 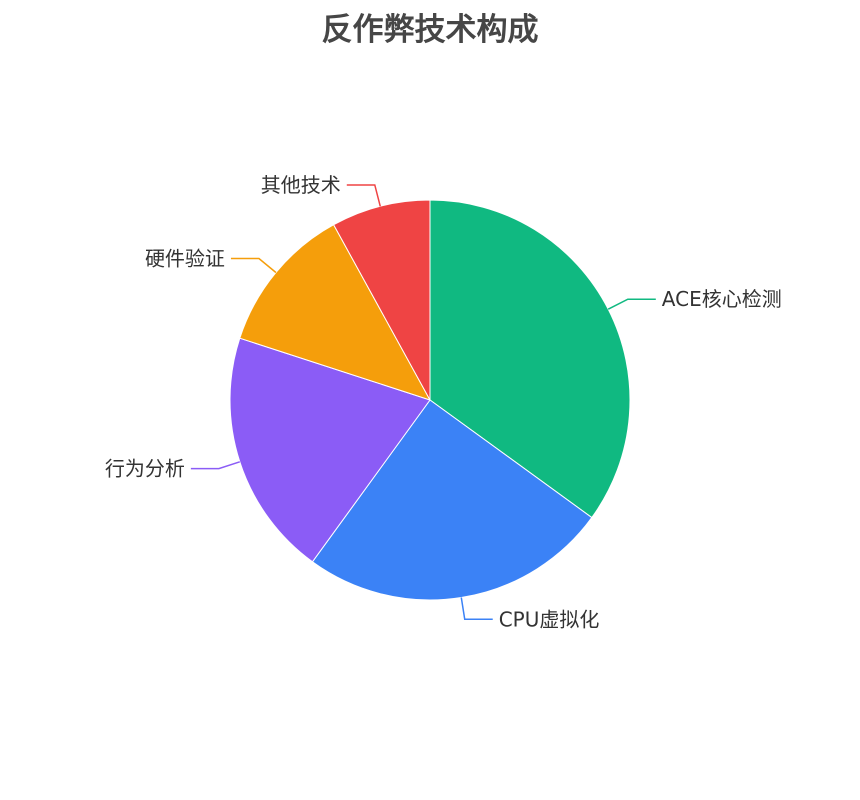 I want to click on slice-label: 硬件验证, so click(x=185, y=258).